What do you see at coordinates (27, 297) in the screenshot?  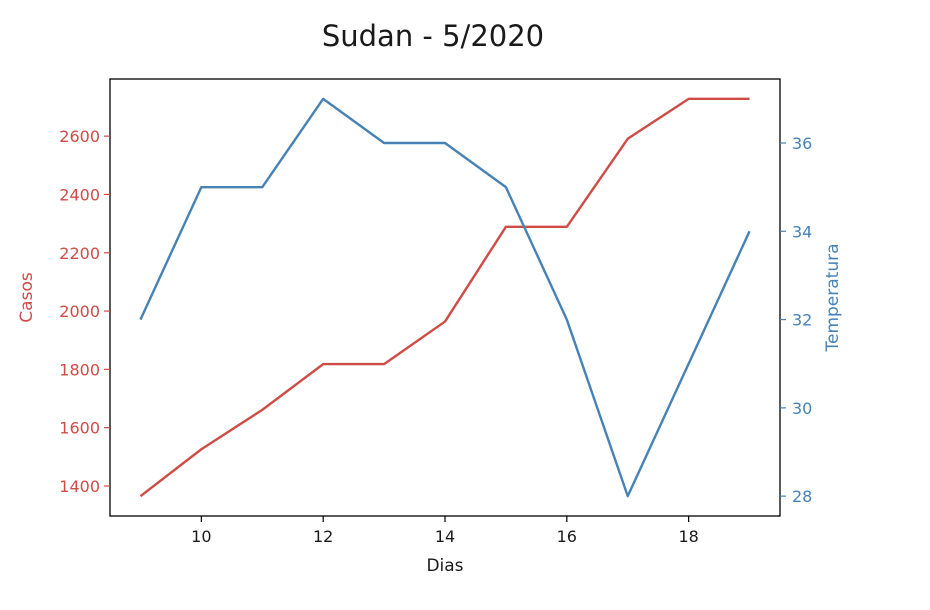 I see `y-axis-left-label: Casos` at bounding box center [27, 297].